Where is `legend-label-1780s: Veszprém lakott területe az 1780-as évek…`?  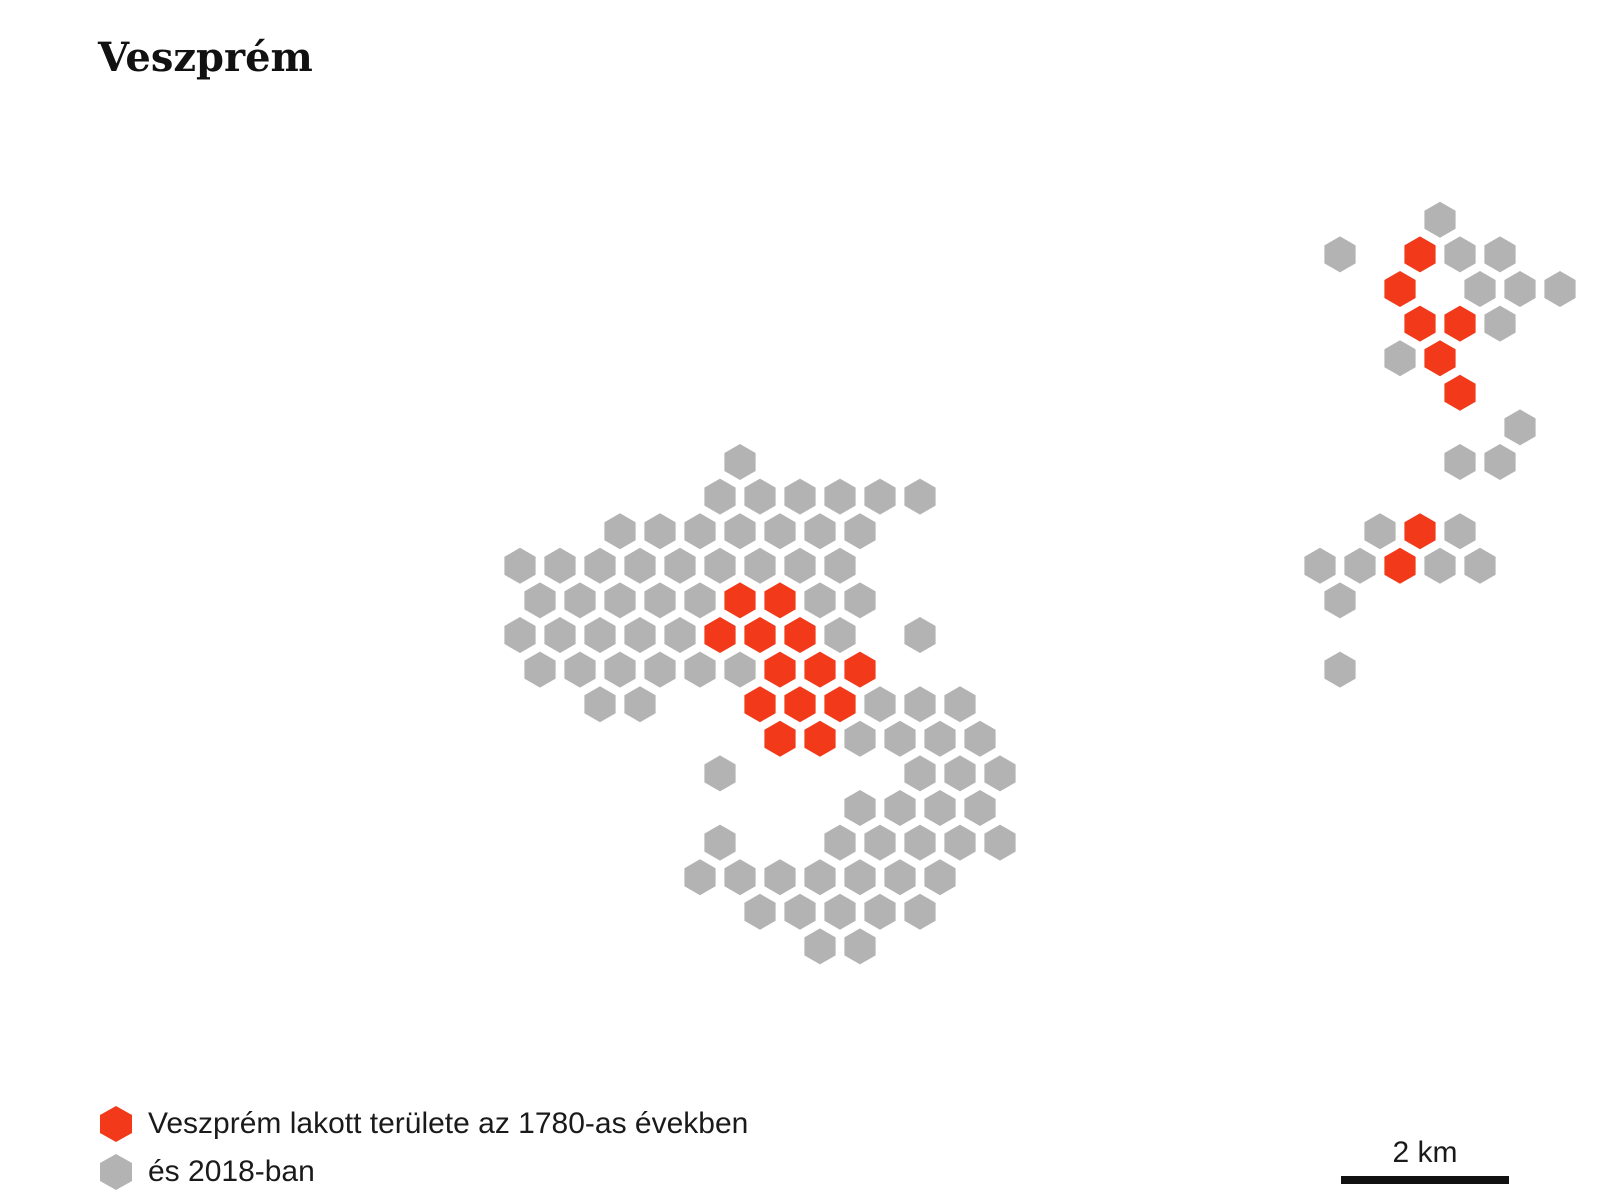
legend-label-1780s: Veszprém lakott területe az 1780-as évek… is located at coordinates (448, 1123).